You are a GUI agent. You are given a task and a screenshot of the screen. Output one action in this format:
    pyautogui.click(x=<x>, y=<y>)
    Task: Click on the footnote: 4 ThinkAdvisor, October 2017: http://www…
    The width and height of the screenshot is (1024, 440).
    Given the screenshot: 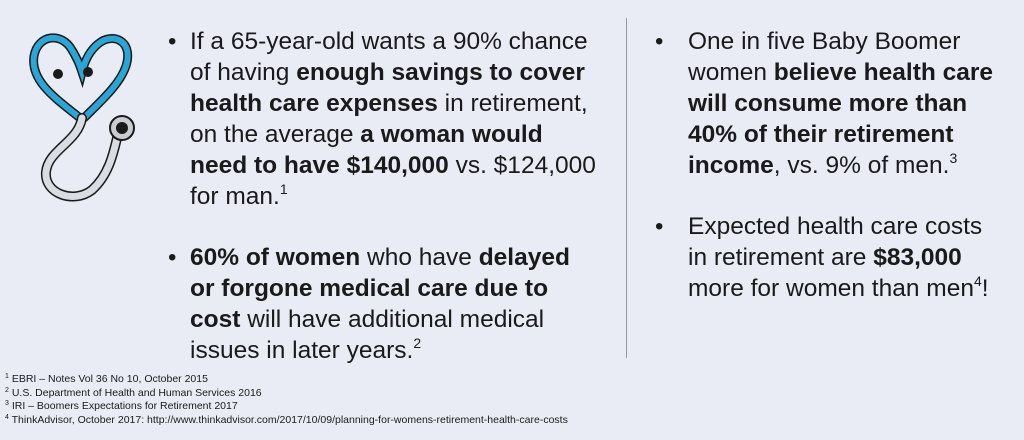 What is the action you would take?
    pyautogui.click(x=286, y=419)
    